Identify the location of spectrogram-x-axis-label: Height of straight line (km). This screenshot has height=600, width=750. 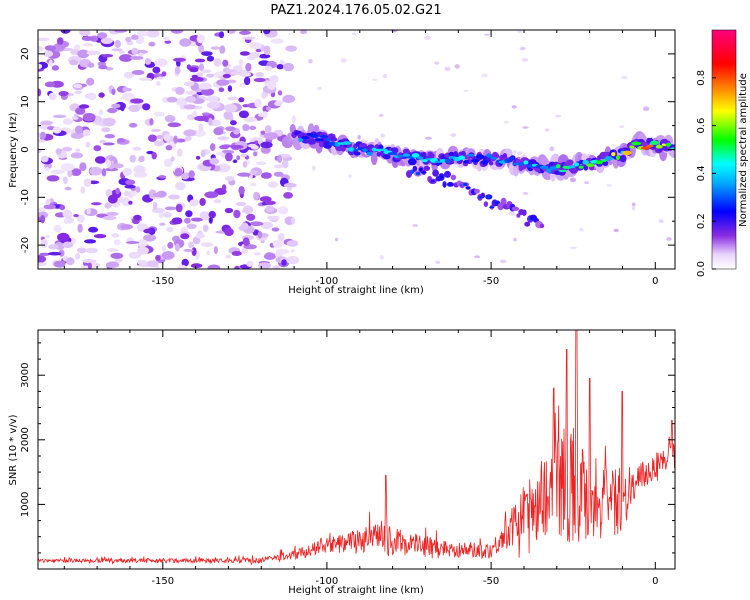
(356, 290).